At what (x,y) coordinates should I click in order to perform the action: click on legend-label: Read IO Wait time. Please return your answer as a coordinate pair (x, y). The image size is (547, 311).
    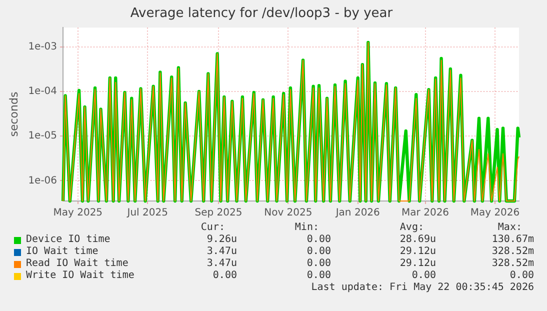
    Looking at the image, I should click on (77, 264).